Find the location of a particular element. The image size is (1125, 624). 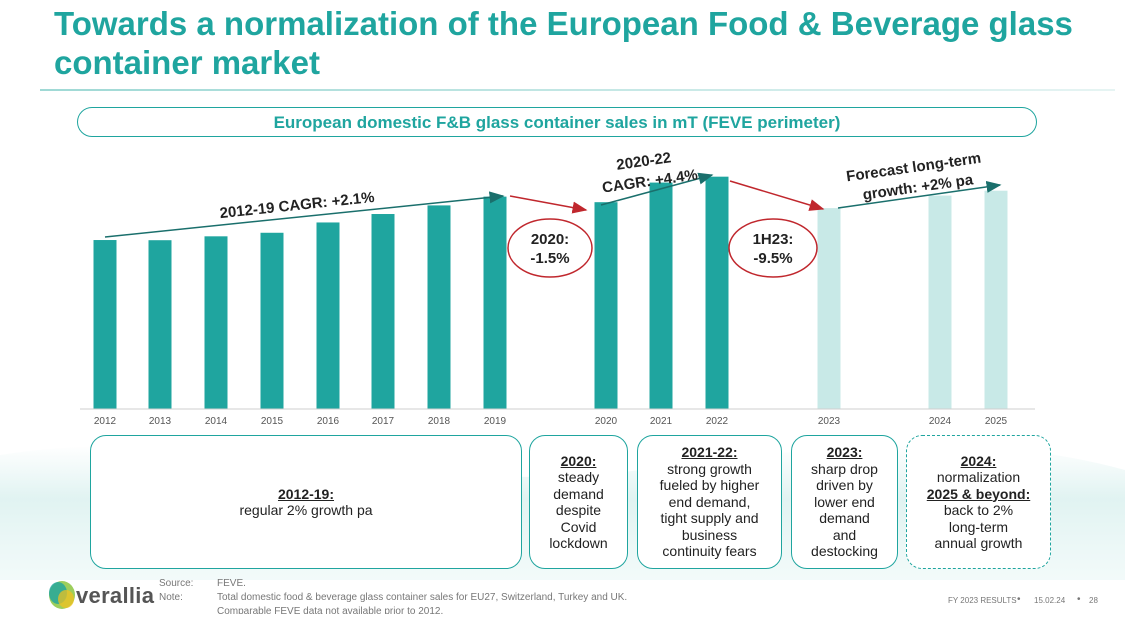

results-label: FY 2023 RESULTS is located at coordinates (982, 600).